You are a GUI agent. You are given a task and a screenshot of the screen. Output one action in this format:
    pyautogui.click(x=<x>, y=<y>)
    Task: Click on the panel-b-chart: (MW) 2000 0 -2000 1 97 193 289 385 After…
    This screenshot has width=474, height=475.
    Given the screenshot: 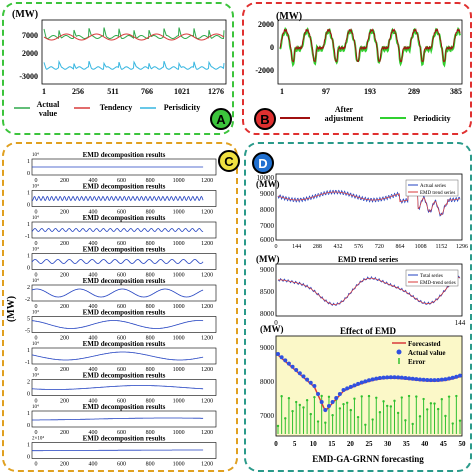 What is the action you would take?
    pyautogui.click(x=359, y=67)
    